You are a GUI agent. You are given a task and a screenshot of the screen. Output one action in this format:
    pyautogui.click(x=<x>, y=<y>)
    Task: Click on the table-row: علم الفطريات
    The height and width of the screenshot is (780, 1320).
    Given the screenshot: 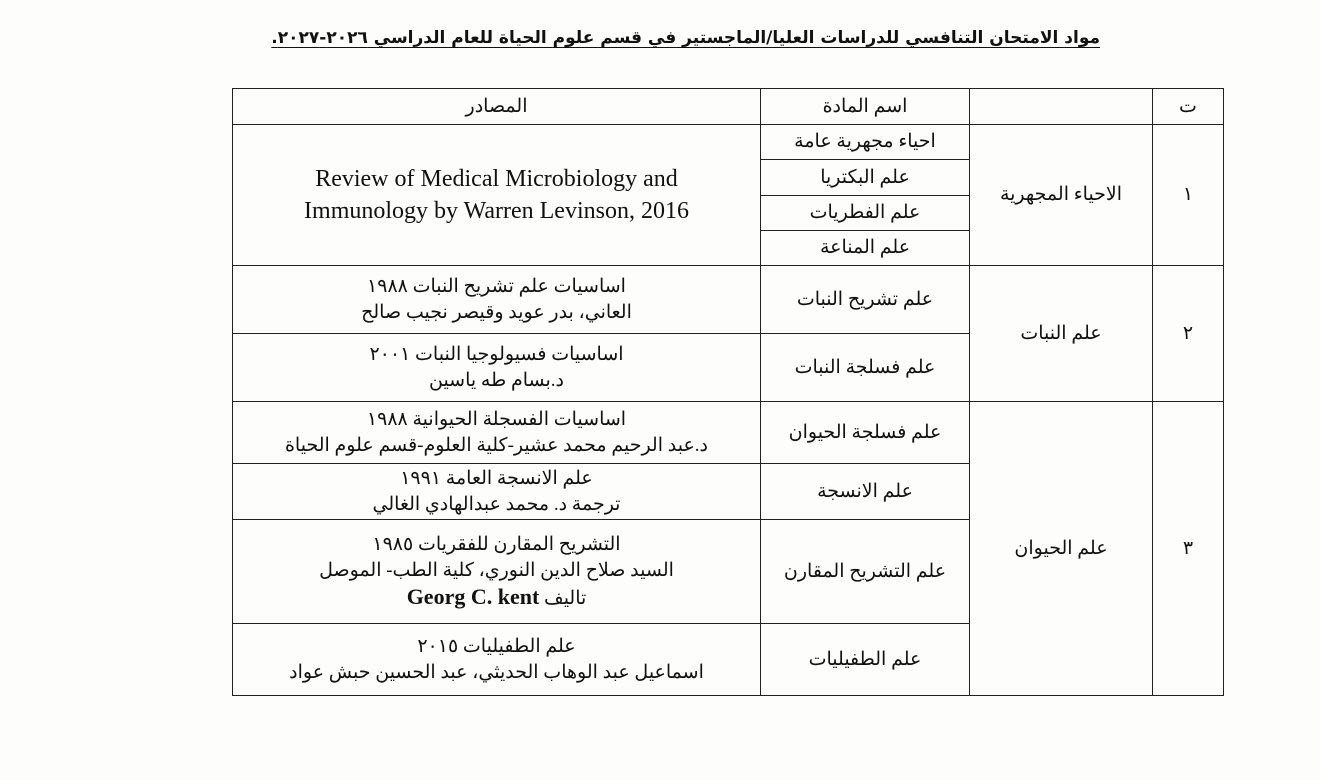 What is the action you would take?
    pyautogui.click(x=728, y=213)
    